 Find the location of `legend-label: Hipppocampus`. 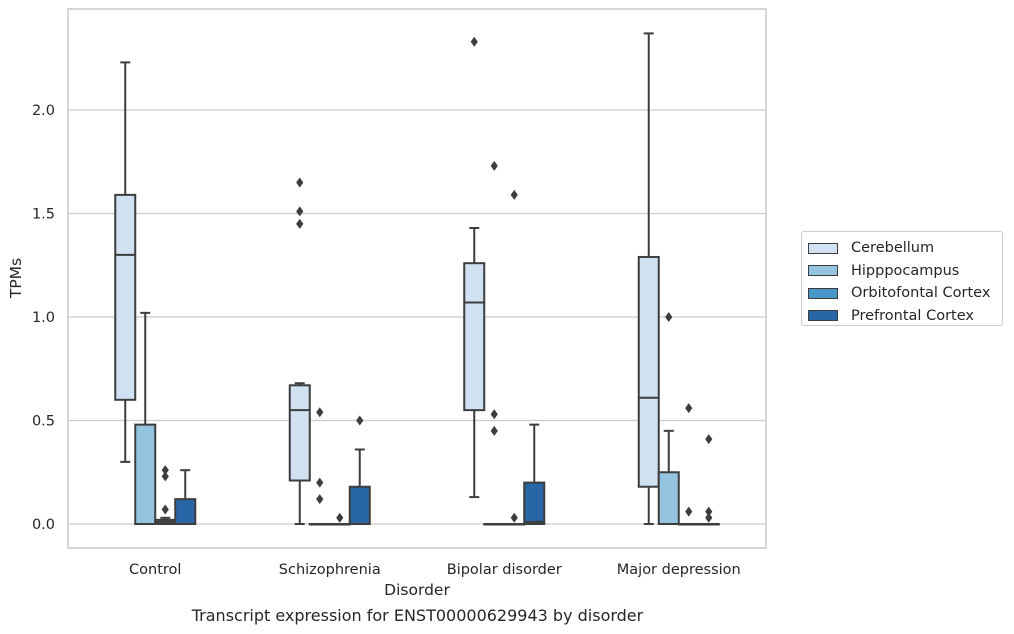

legend-label: Hipppocampus is located at coordinates (905, 270).